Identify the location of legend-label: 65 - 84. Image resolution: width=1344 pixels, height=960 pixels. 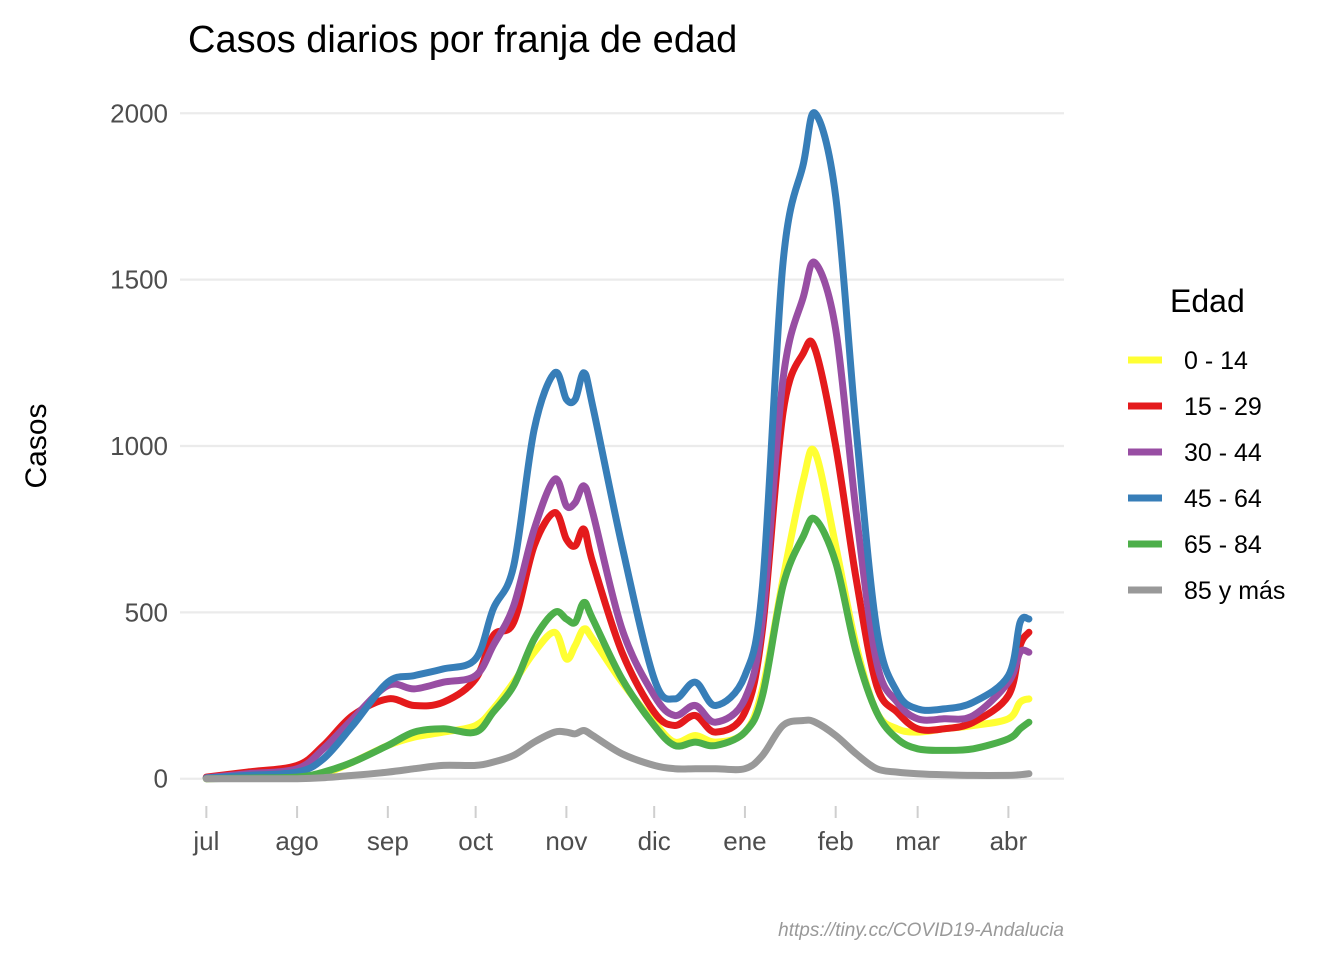
(1223, 545).